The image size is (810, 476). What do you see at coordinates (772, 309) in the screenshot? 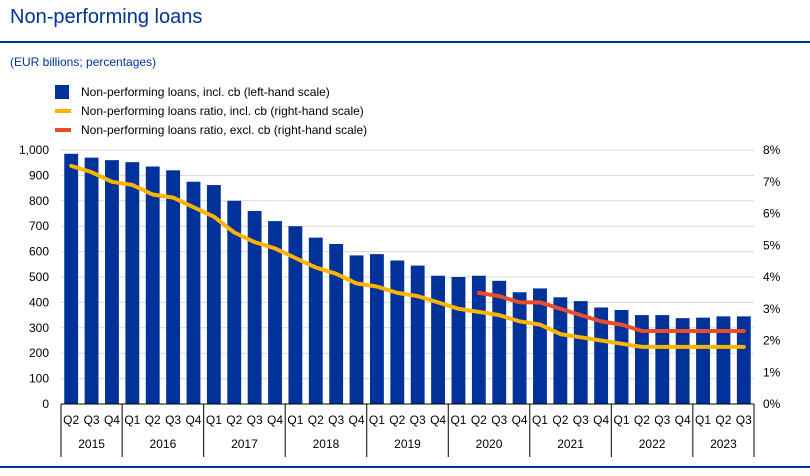
I see `y-right-tick-label: 3%` at bounding box center [772, 309].